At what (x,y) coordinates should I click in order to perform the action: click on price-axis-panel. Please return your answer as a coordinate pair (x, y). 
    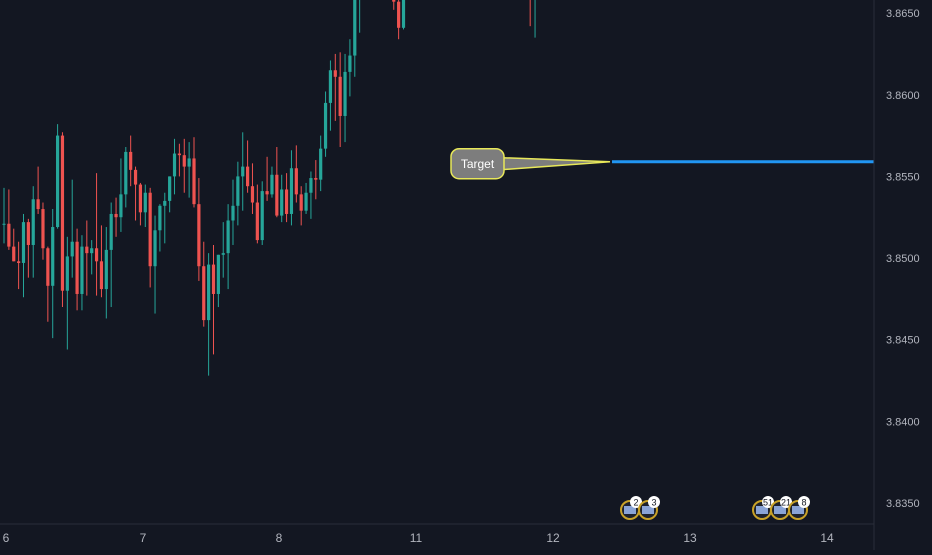
    Looking at the image, I should click on (903, 275).